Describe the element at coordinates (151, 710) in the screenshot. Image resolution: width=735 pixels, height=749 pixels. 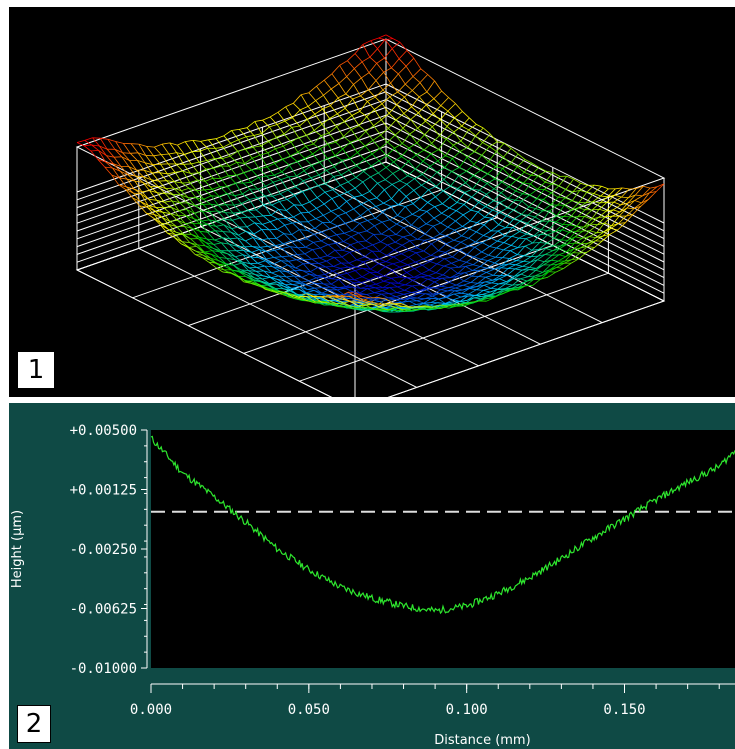
I see `x-tick-label: 0.000` at that location.